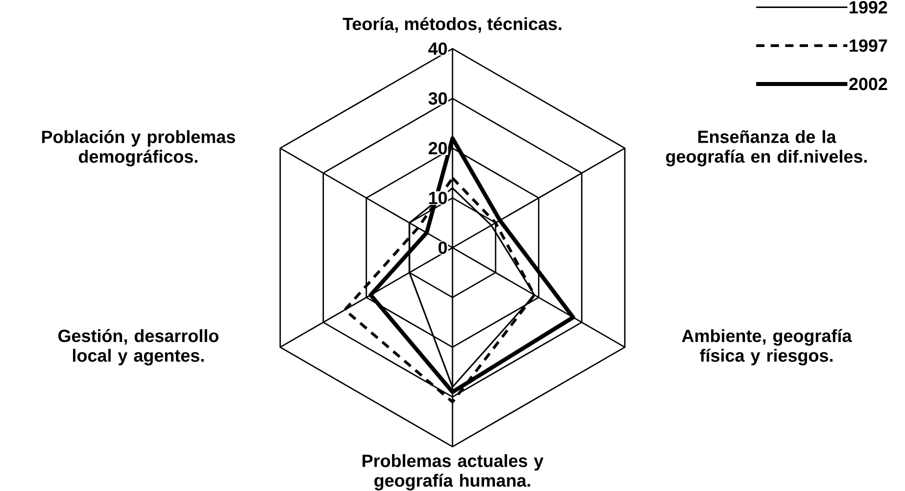 This screenshot has height=491, width=905. I want to click on spoke-label: Gestión, desarrollo local y agentes., so click(138, 347).